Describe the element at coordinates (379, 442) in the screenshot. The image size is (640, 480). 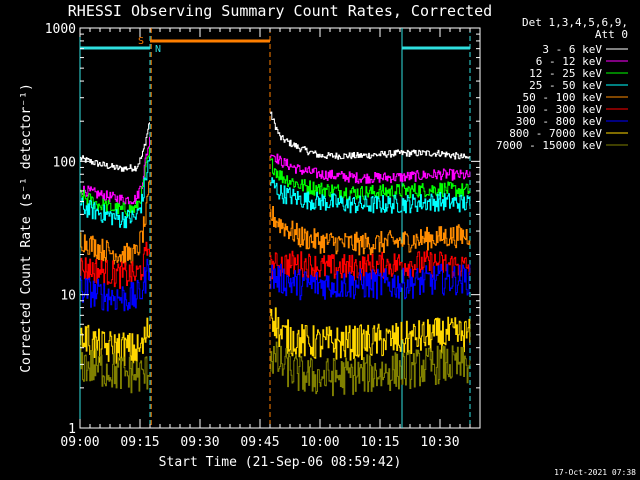
I see `x-tick-label-5: 10:15` at that location.